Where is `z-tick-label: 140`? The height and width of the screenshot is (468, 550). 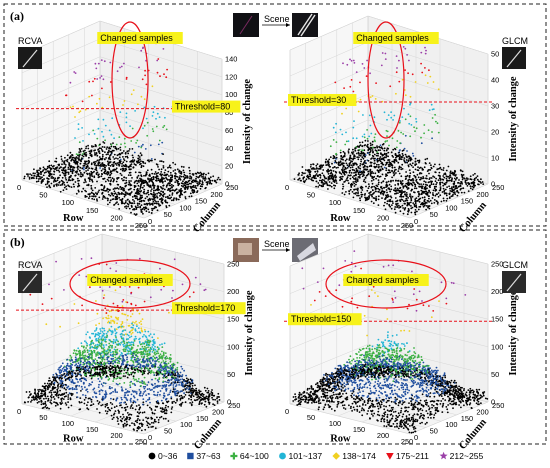 z-tick-label: 140 is located at coordinates (231, 59).